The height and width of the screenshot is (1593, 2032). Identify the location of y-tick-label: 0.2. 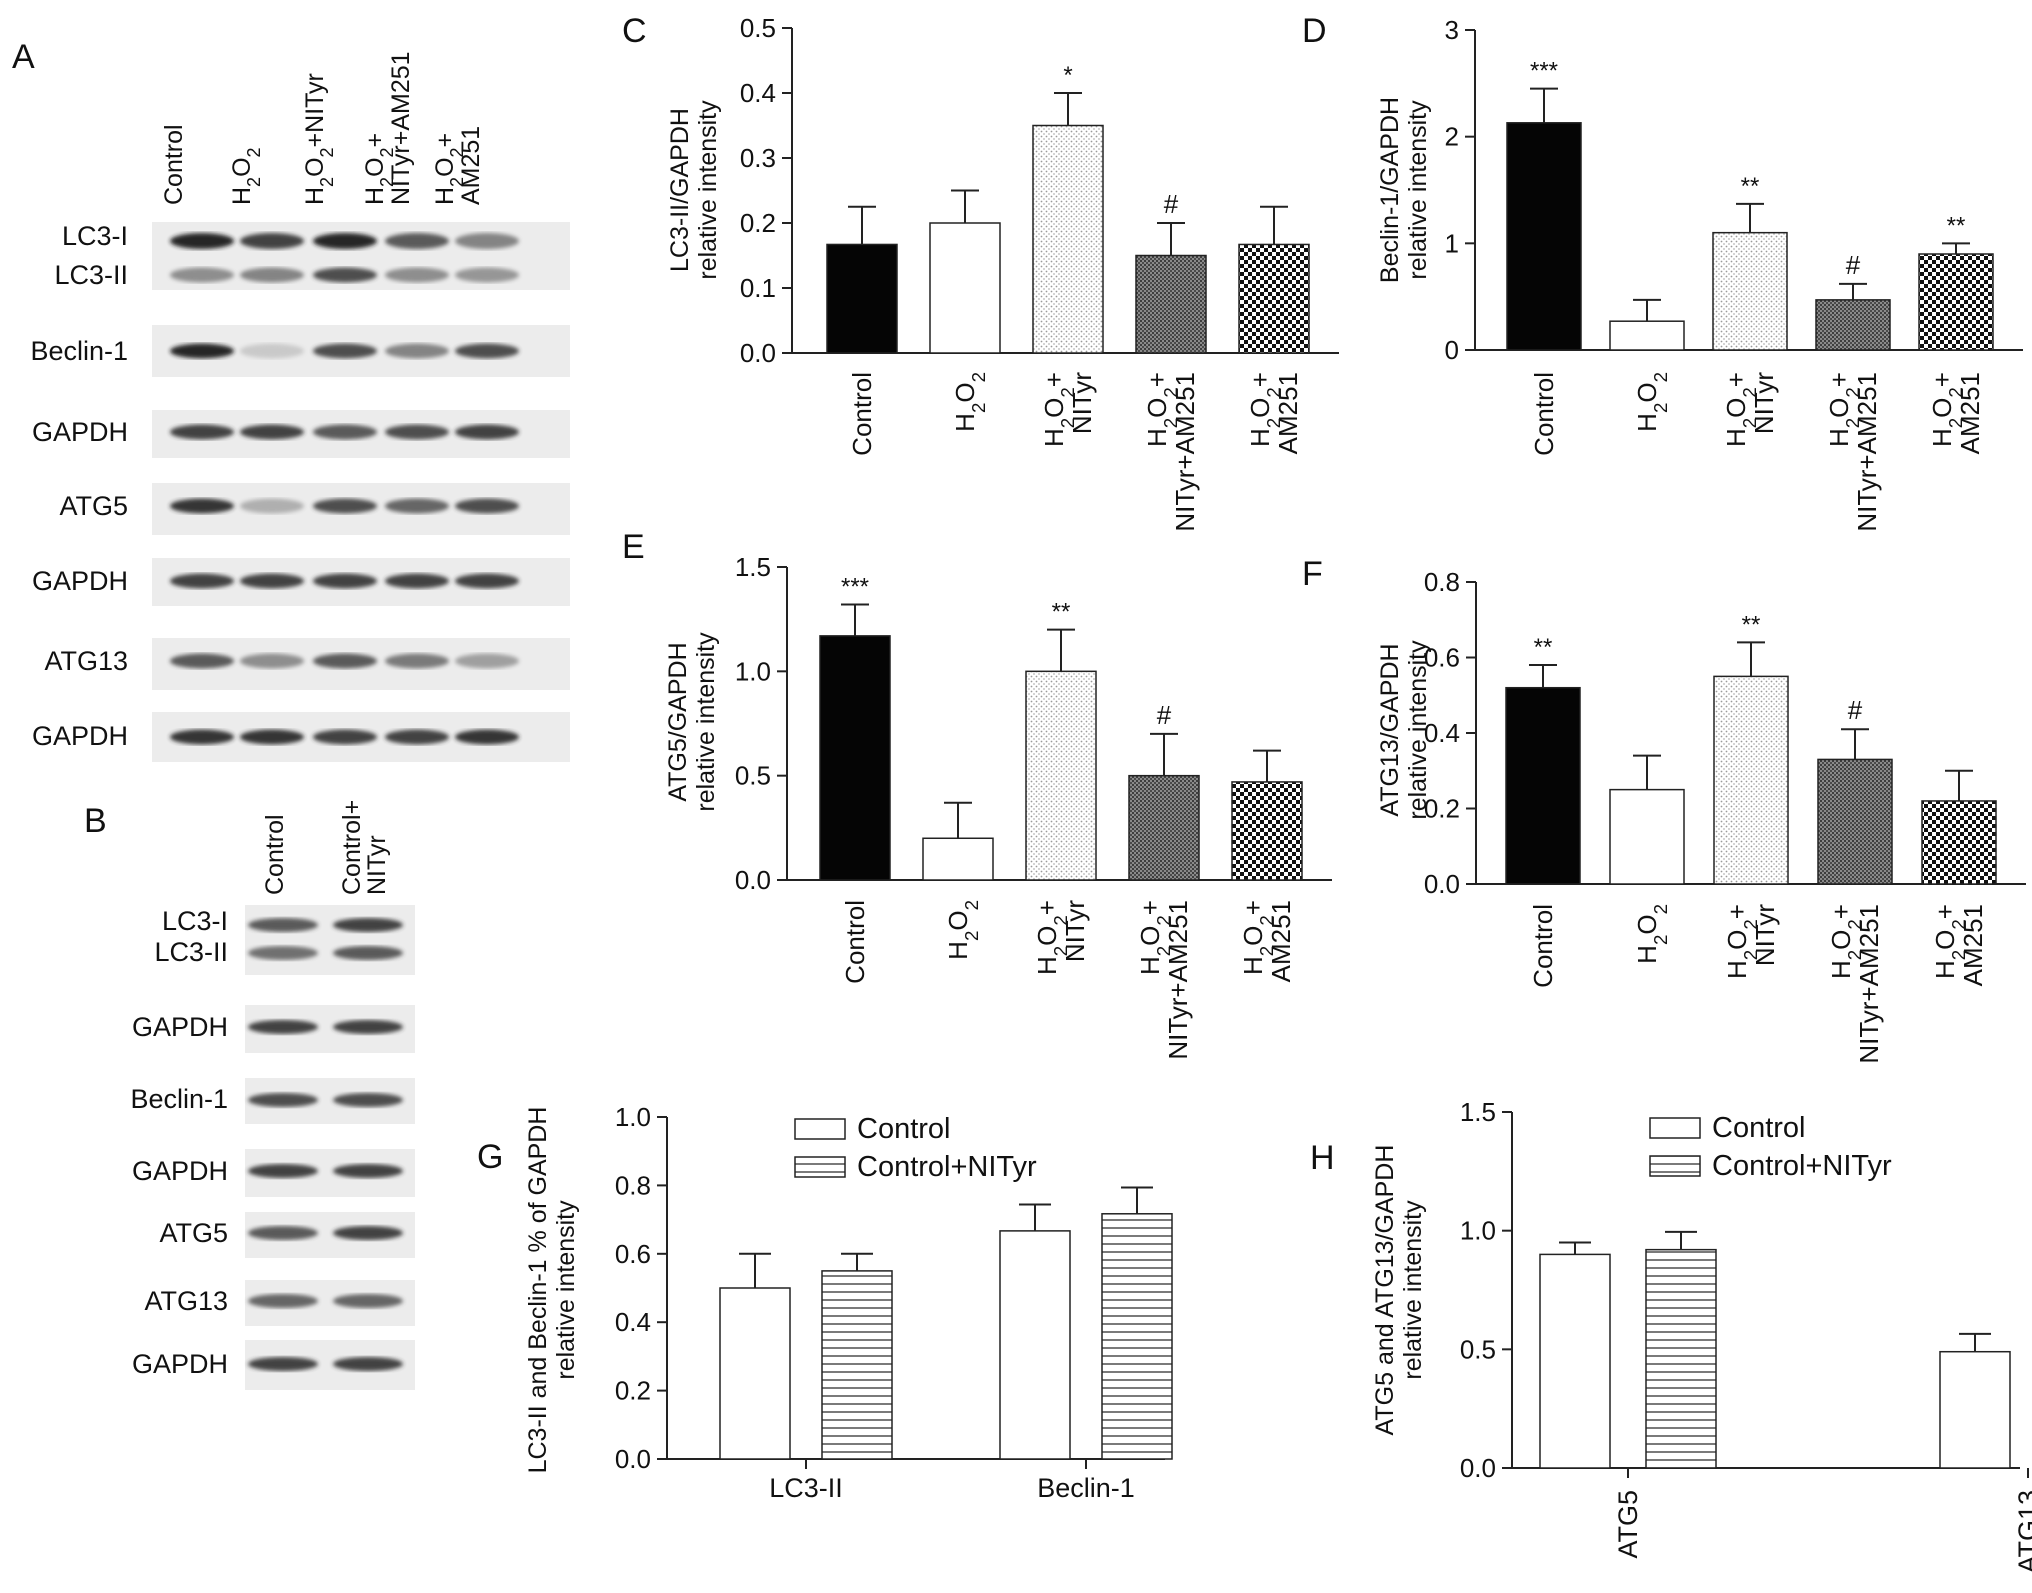
(1442, 809).